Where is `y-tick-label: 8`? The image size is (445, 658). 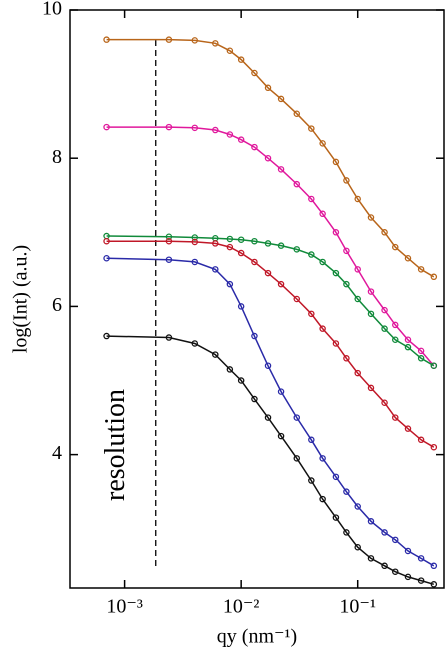 y-tick-label: 8 is located at coordinates (57, 157).